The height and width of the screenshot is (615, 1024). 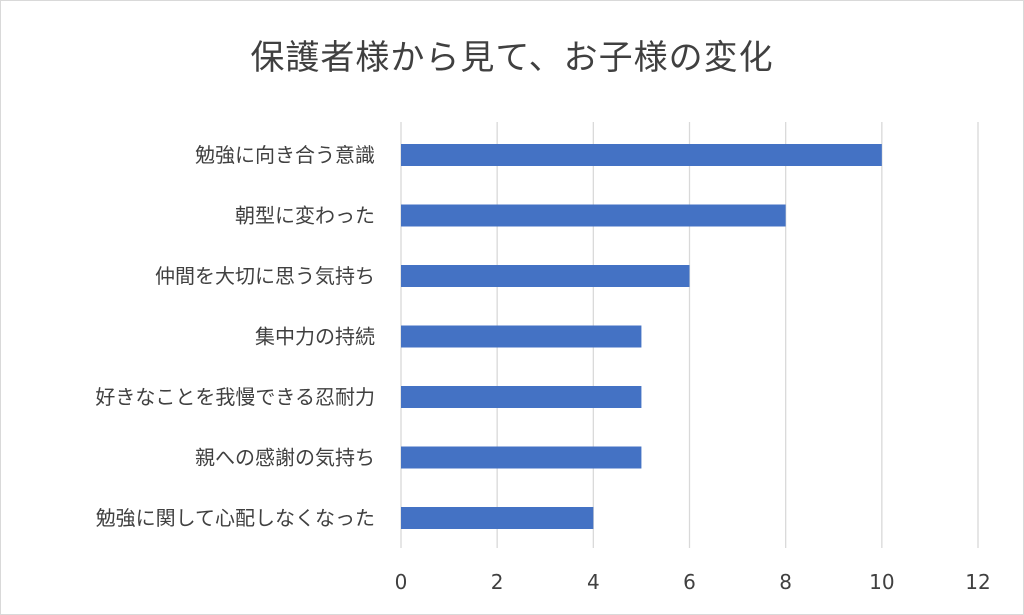 What do you see at coordinates (785, 582) in the screenshot?
I see `x-tick-label: 8` at bounding box center [785, 582].